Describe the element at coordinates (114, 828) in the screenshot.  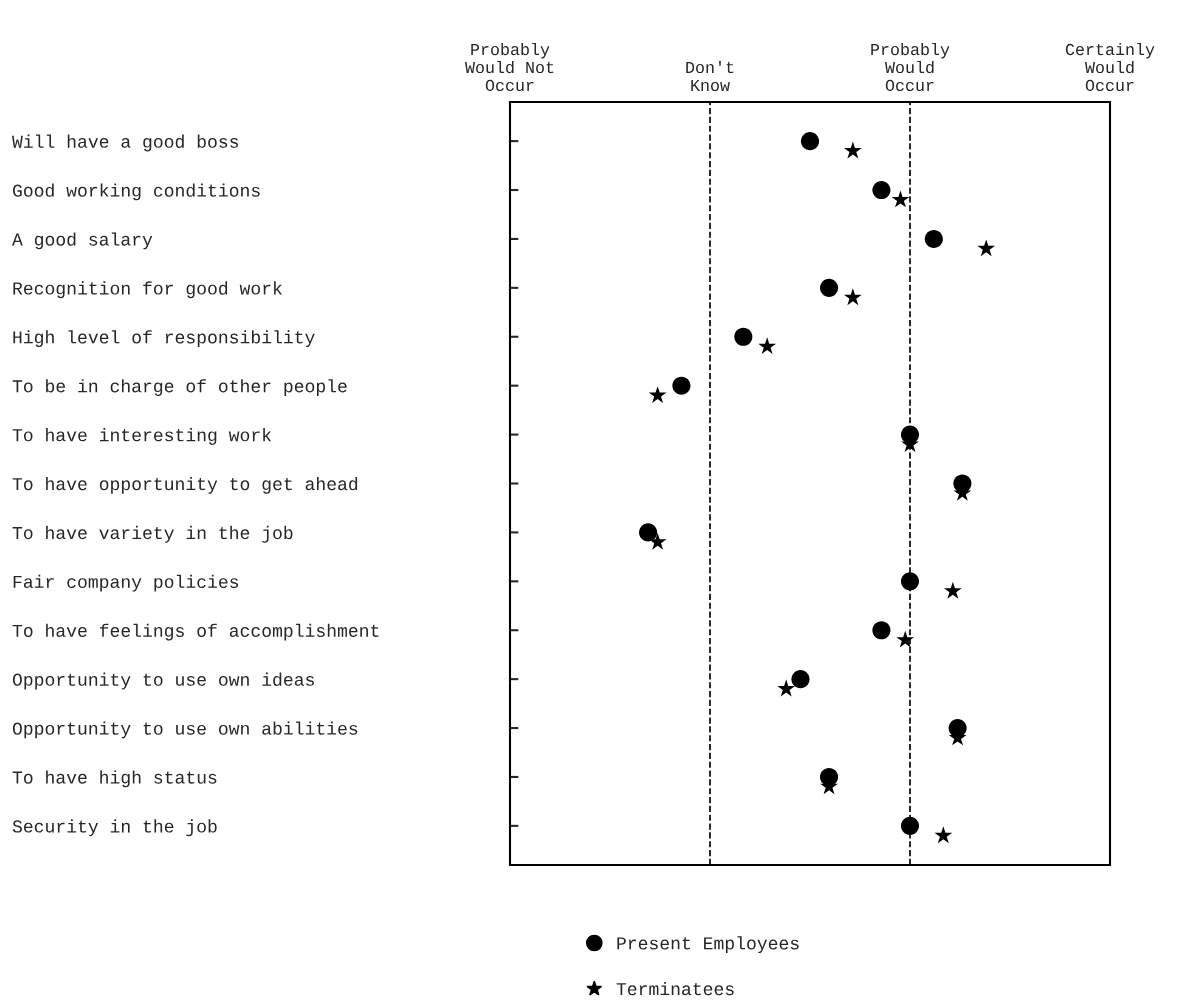
I see `y-tick-label: Security in the job` at that location.